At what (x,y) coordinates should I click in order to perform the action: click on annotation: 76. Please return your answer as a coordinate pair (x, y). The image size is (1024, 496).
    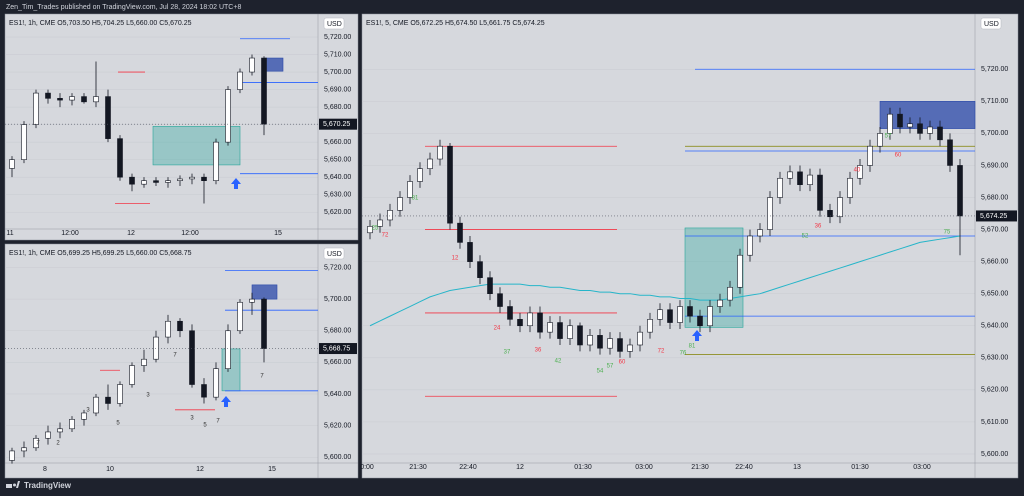
    Looking at the image, I should click on (683, 354).